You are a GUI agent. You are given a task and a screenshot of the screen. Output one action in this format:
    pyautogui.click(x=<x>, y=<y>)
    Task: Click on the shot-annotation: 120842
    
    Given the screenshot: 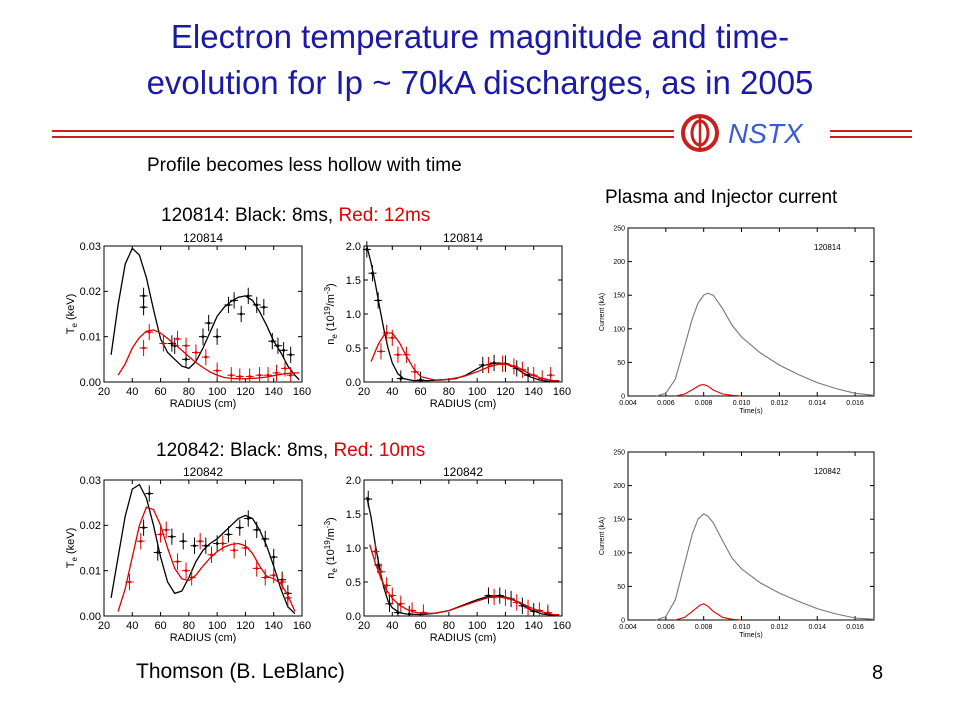 What is the action you would take?
    pyautogui.click(x=827, y=471)
    